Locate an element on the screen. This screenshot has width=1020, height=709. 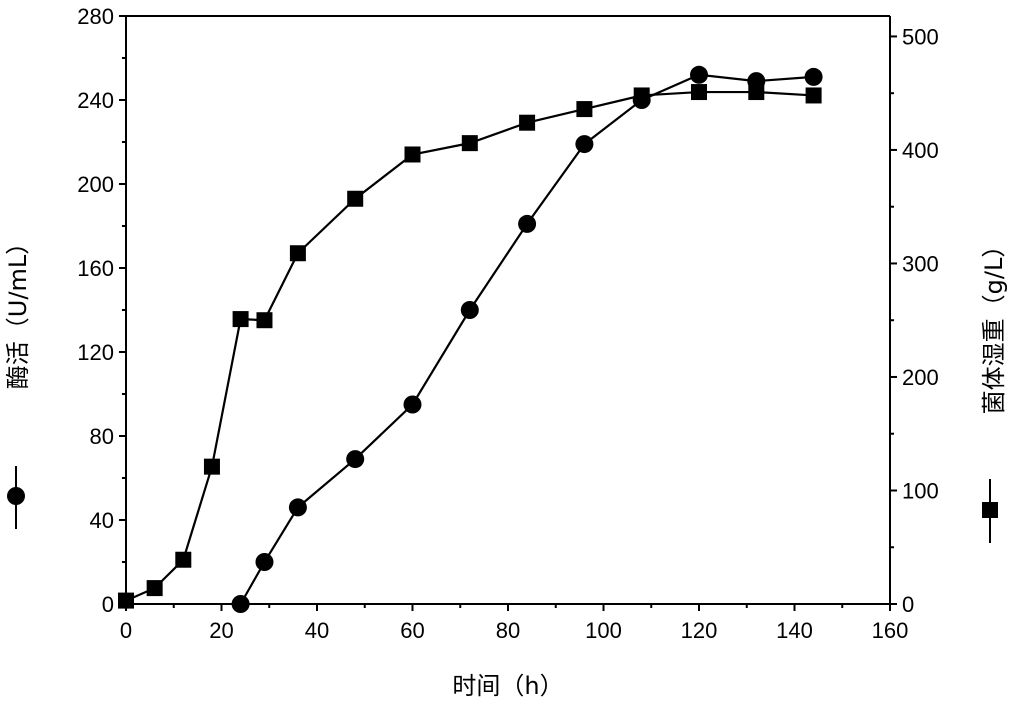
left-y-tick-label: 40 is located at coordinates (102, 520).